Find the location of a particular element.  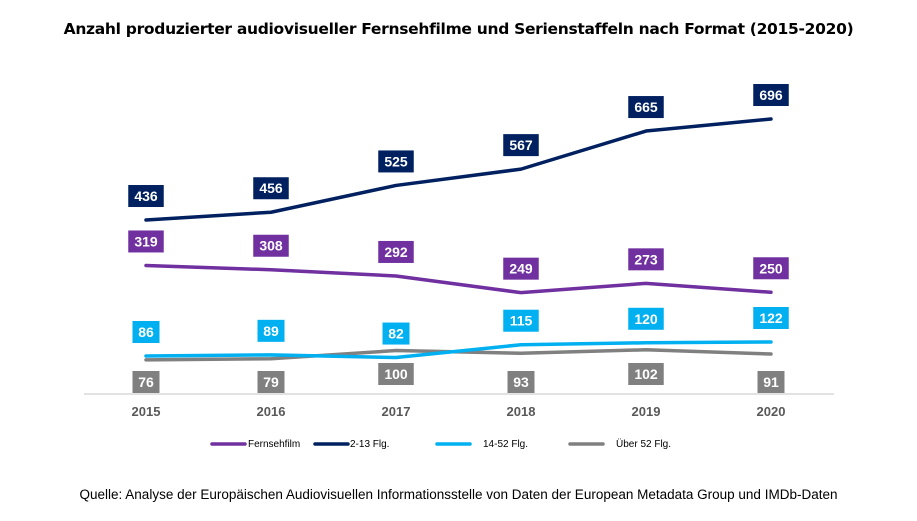

data-label-text: 308 is located at coordinates (271, 246).